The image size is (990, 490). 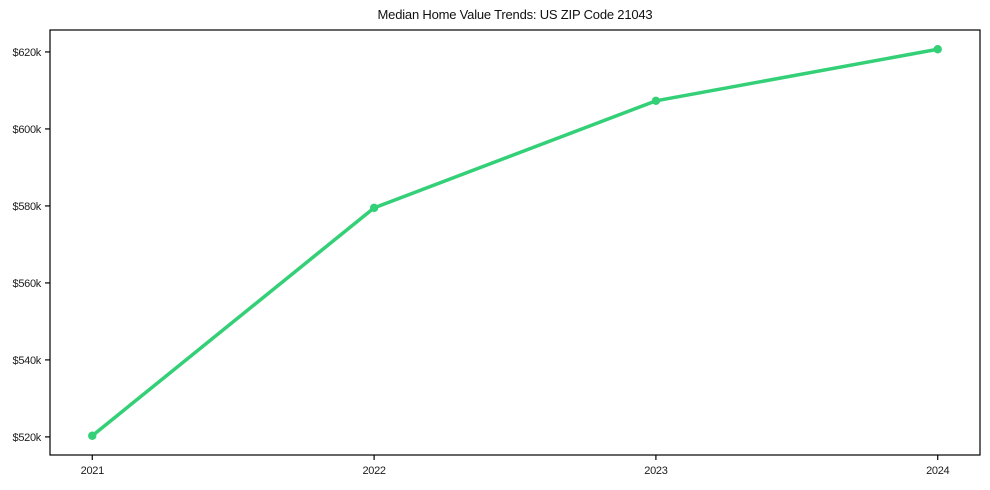 What do you see at coordinates (27, 130) in the screenshot?
I see `y-tick-label: $600k` at bounding box center [27, 130].